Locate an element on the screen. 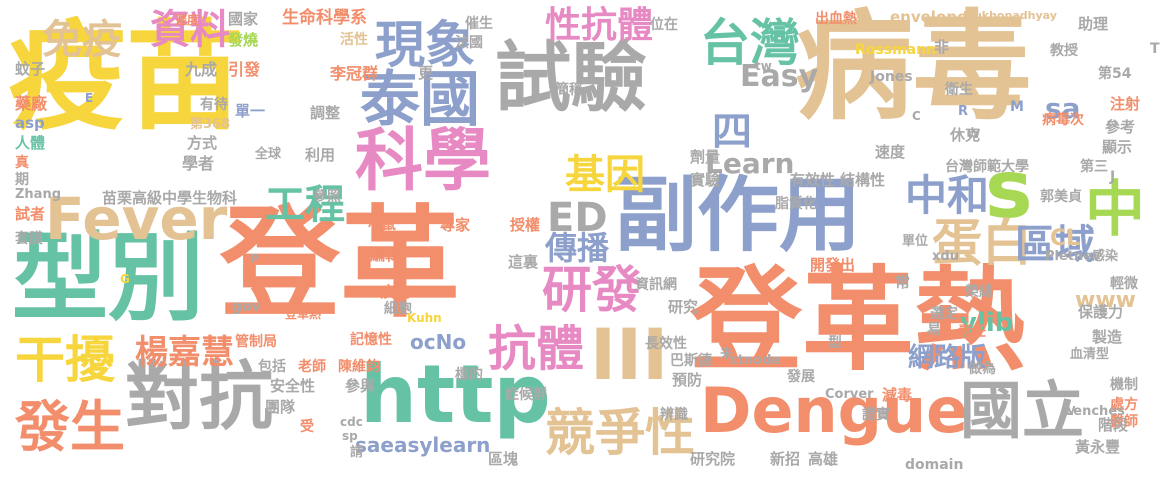  cloud-word: cdc is located at coordinates (351, 422).